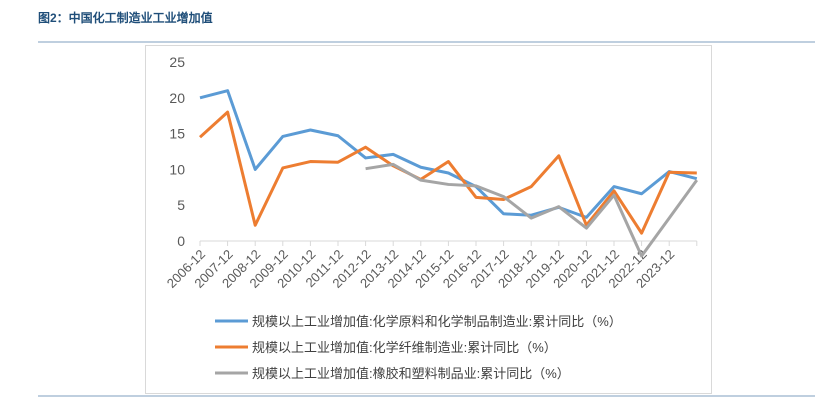  I want to click on legend-label: 规模以上工业增加值:橡胶和塑料制品业:累计同比（%）, so click(411, 373).